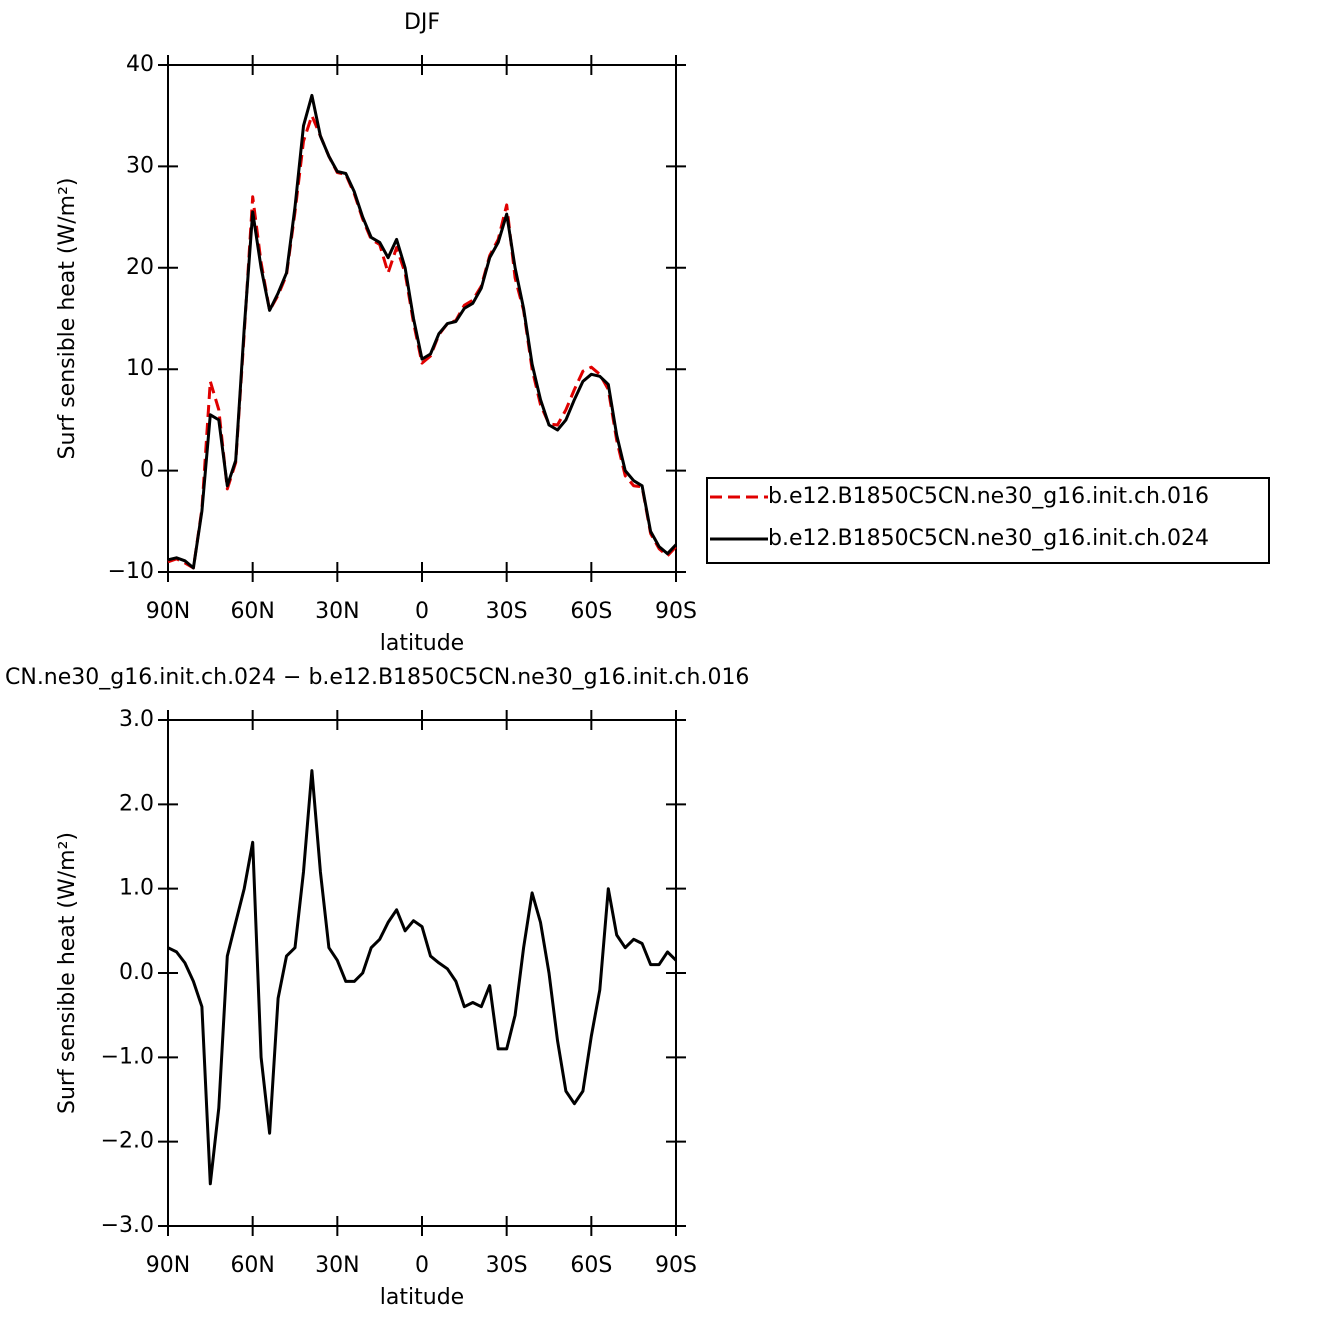 This screenshot has width=1322, height=1319. Describe the element at coordinates (136, 719) in the screenshot. I see `y-tick-label: 3.0` at that location.